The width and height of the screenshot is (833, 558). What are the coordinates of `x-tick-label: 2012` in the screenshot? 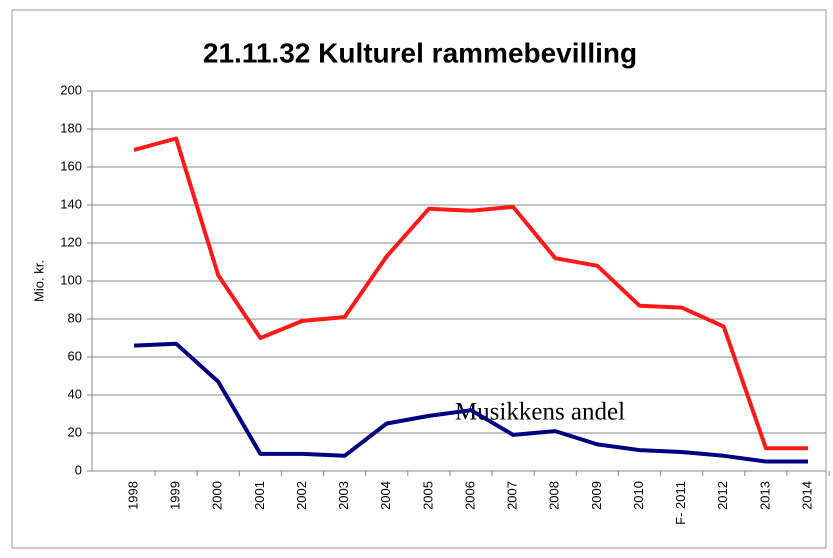 It's located at (722, 495).